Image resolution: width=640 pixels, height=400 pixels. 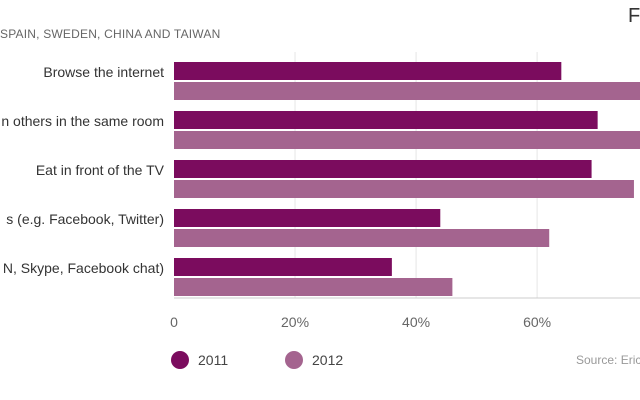 I want to click on legend-label-2012: 2012, so click(x=327, y=360).